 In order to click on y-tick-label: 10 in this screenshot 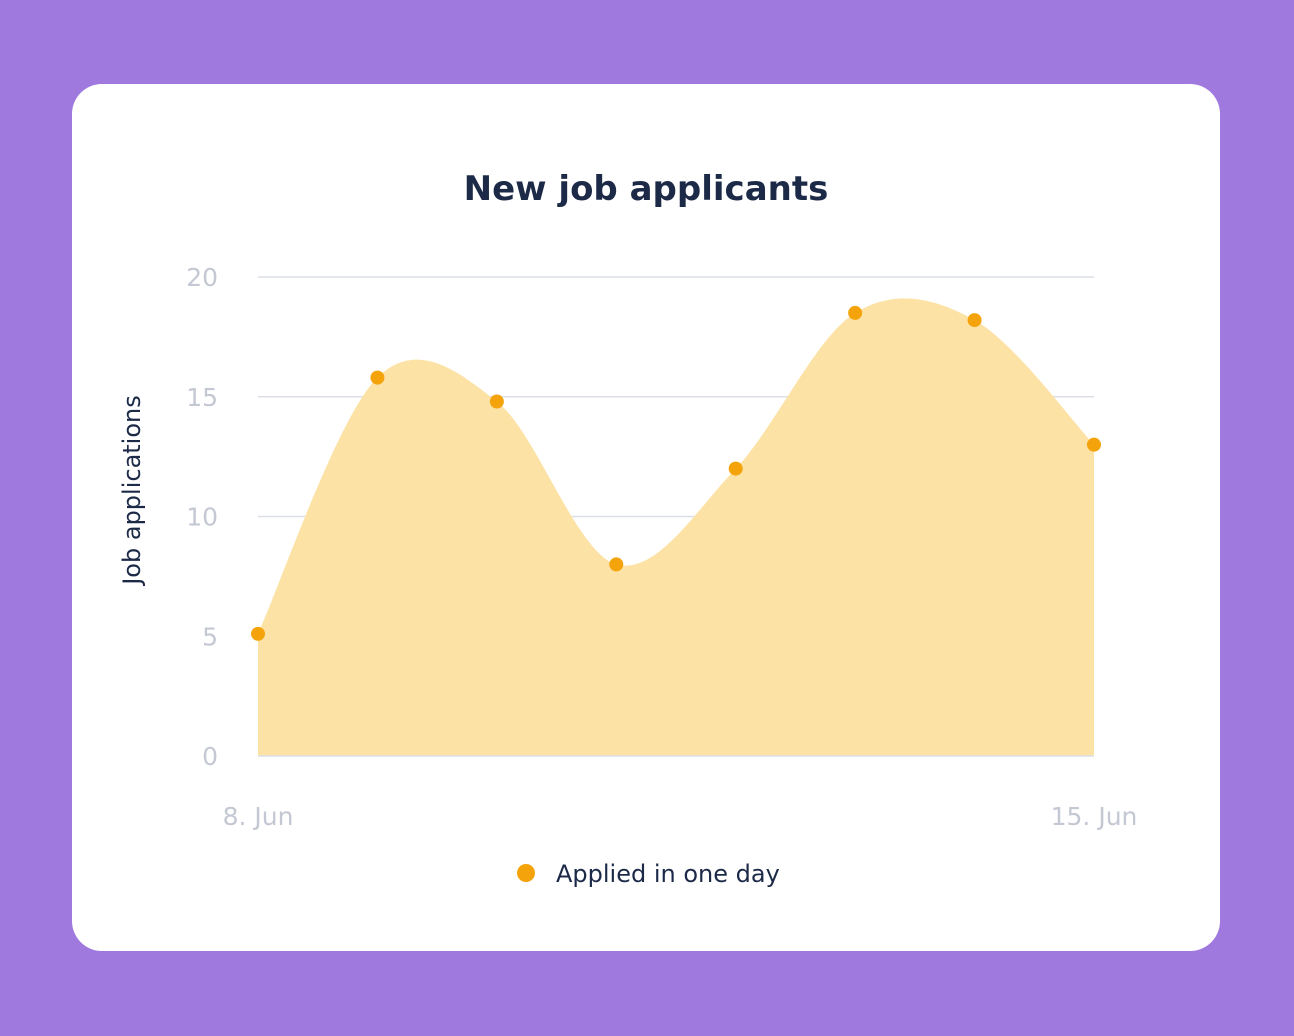, I will do `click(202, 517)`.